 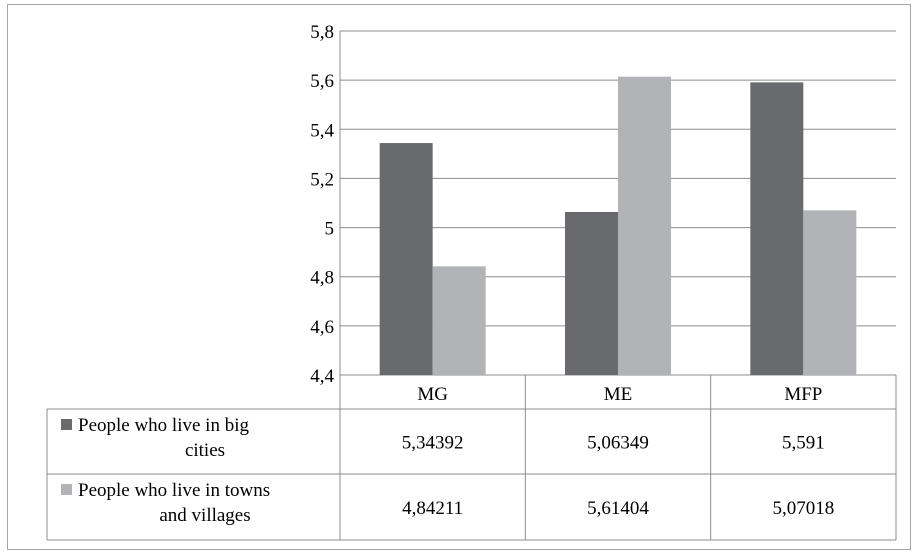 What do you see at coordinates (204, 515) in the screenshot?
I see `series-label: and villages` at bounding box center [204, 515].